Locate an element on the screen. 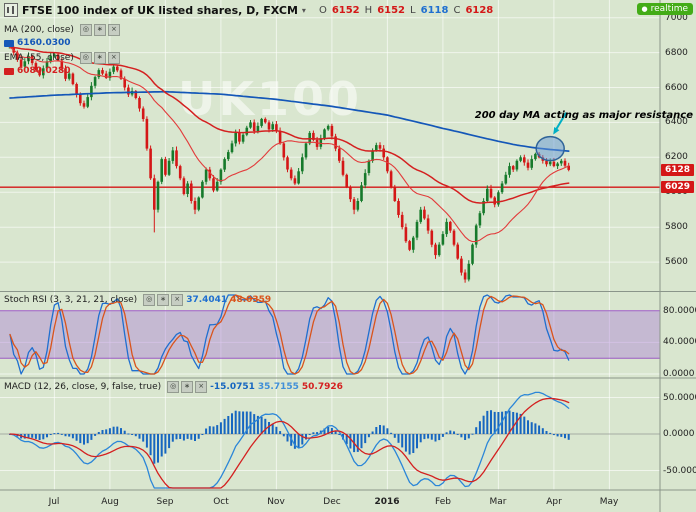 The width and height of the screenshot is (696, 512). high-value: 6152 is located at coordinates (391, 10).